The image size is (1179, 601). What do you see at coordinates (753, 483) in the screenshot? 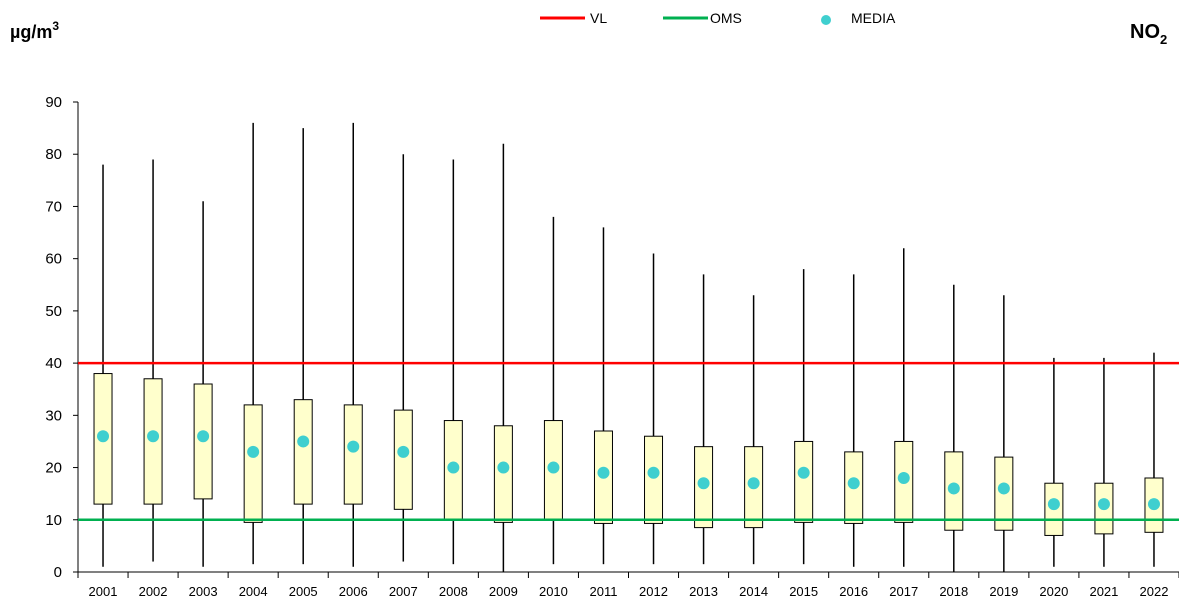
I see `mean-marker-2014` at bounding box center [753, 483].